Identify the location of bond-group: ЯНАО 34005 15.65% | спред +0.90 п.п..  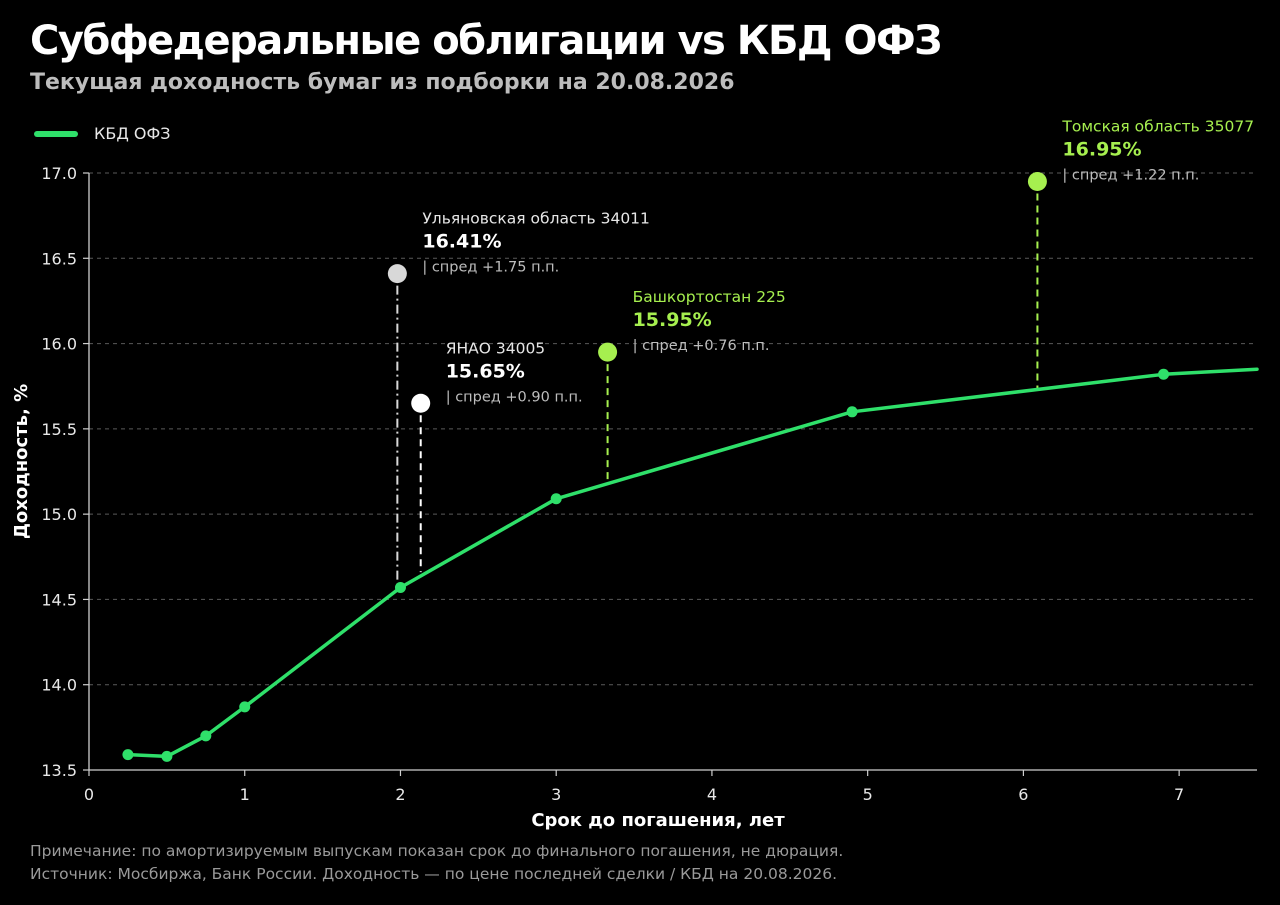
(497, 376).